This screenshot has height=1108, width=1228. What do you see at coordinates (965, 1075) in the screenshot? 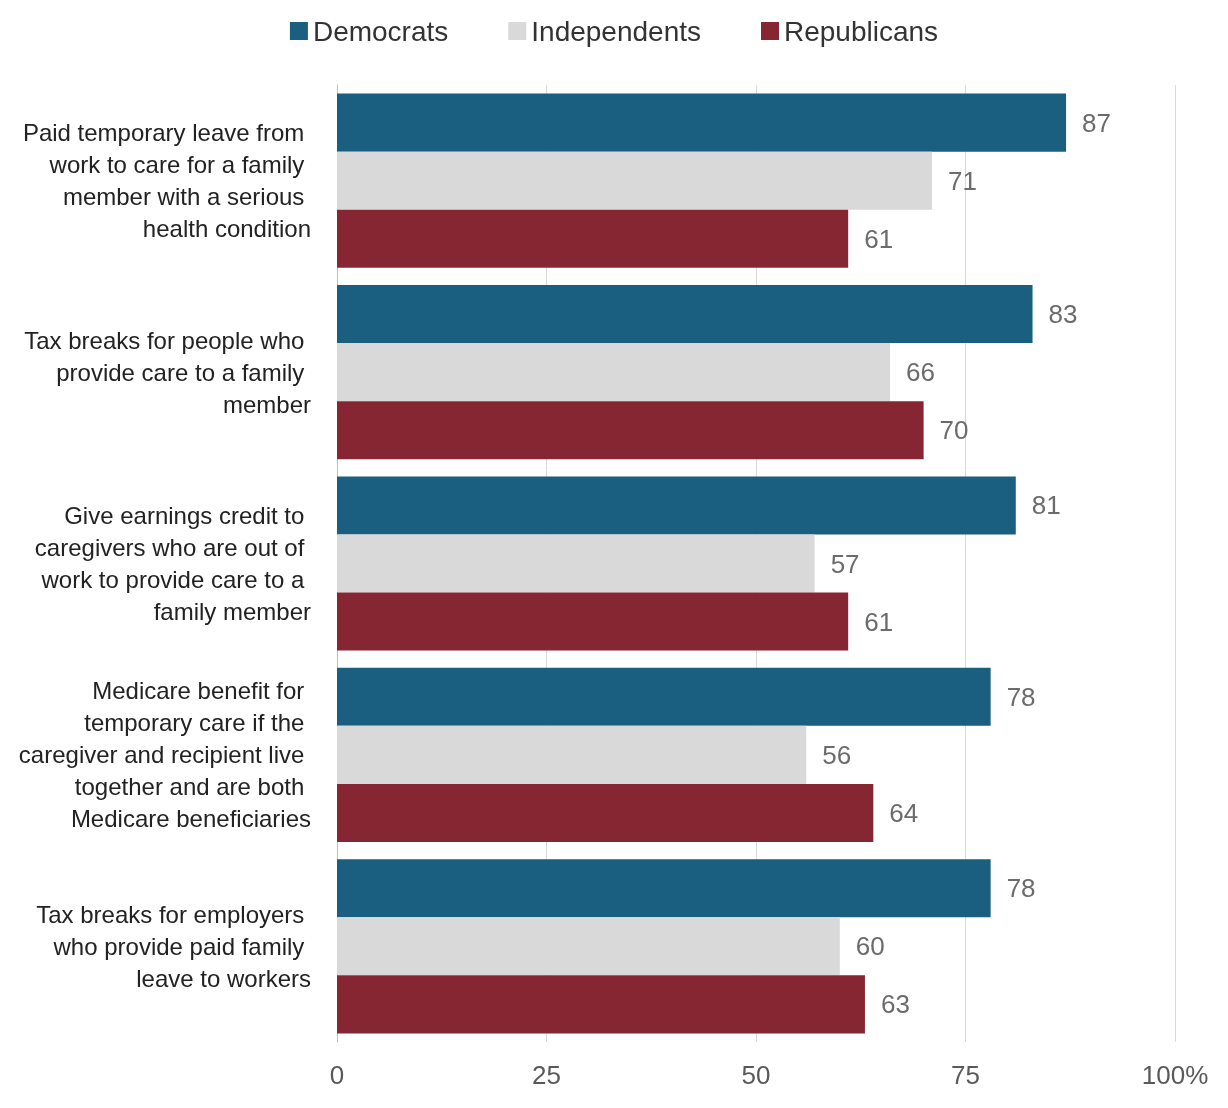
I see `x-tick-label: 75` at bounding box center [965, 1075].